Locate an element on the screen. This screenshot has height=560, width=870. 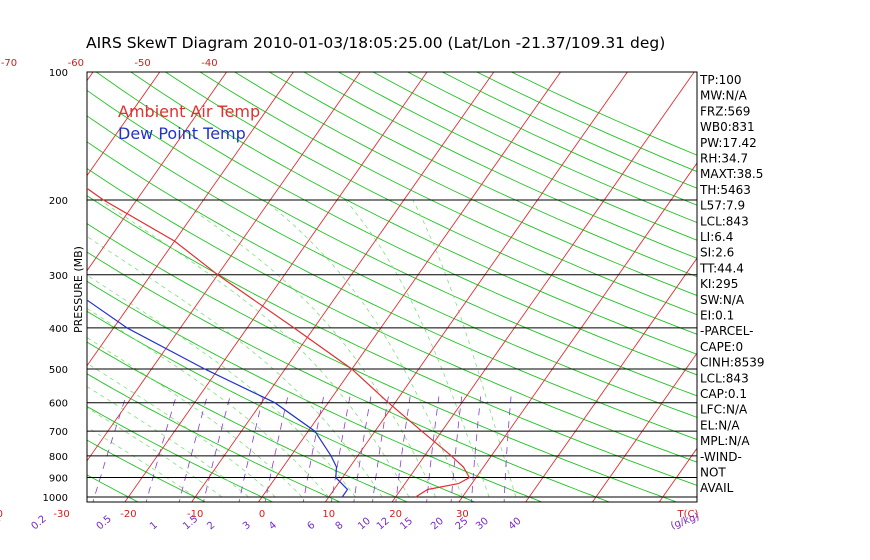
legend-dew: Dew Point Temp is located at coordinates (182, 133).